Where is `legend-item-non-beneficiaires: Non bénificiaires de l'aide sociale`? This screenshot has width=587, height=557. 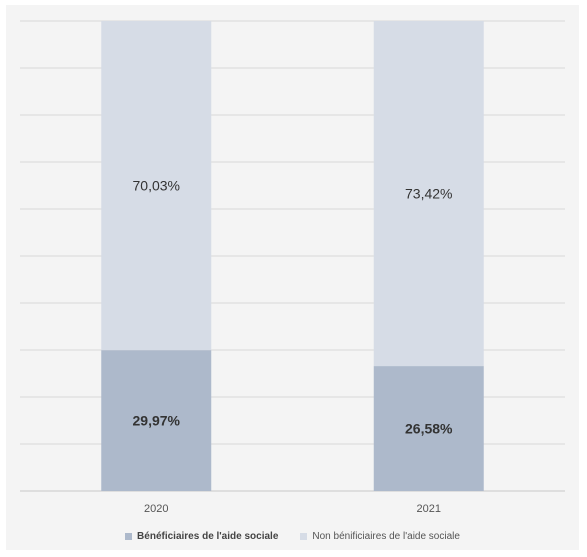 legend-item-non-beneficiaires: Non bénificiaires de l'aide sociale is located at coordinates (380, 536).